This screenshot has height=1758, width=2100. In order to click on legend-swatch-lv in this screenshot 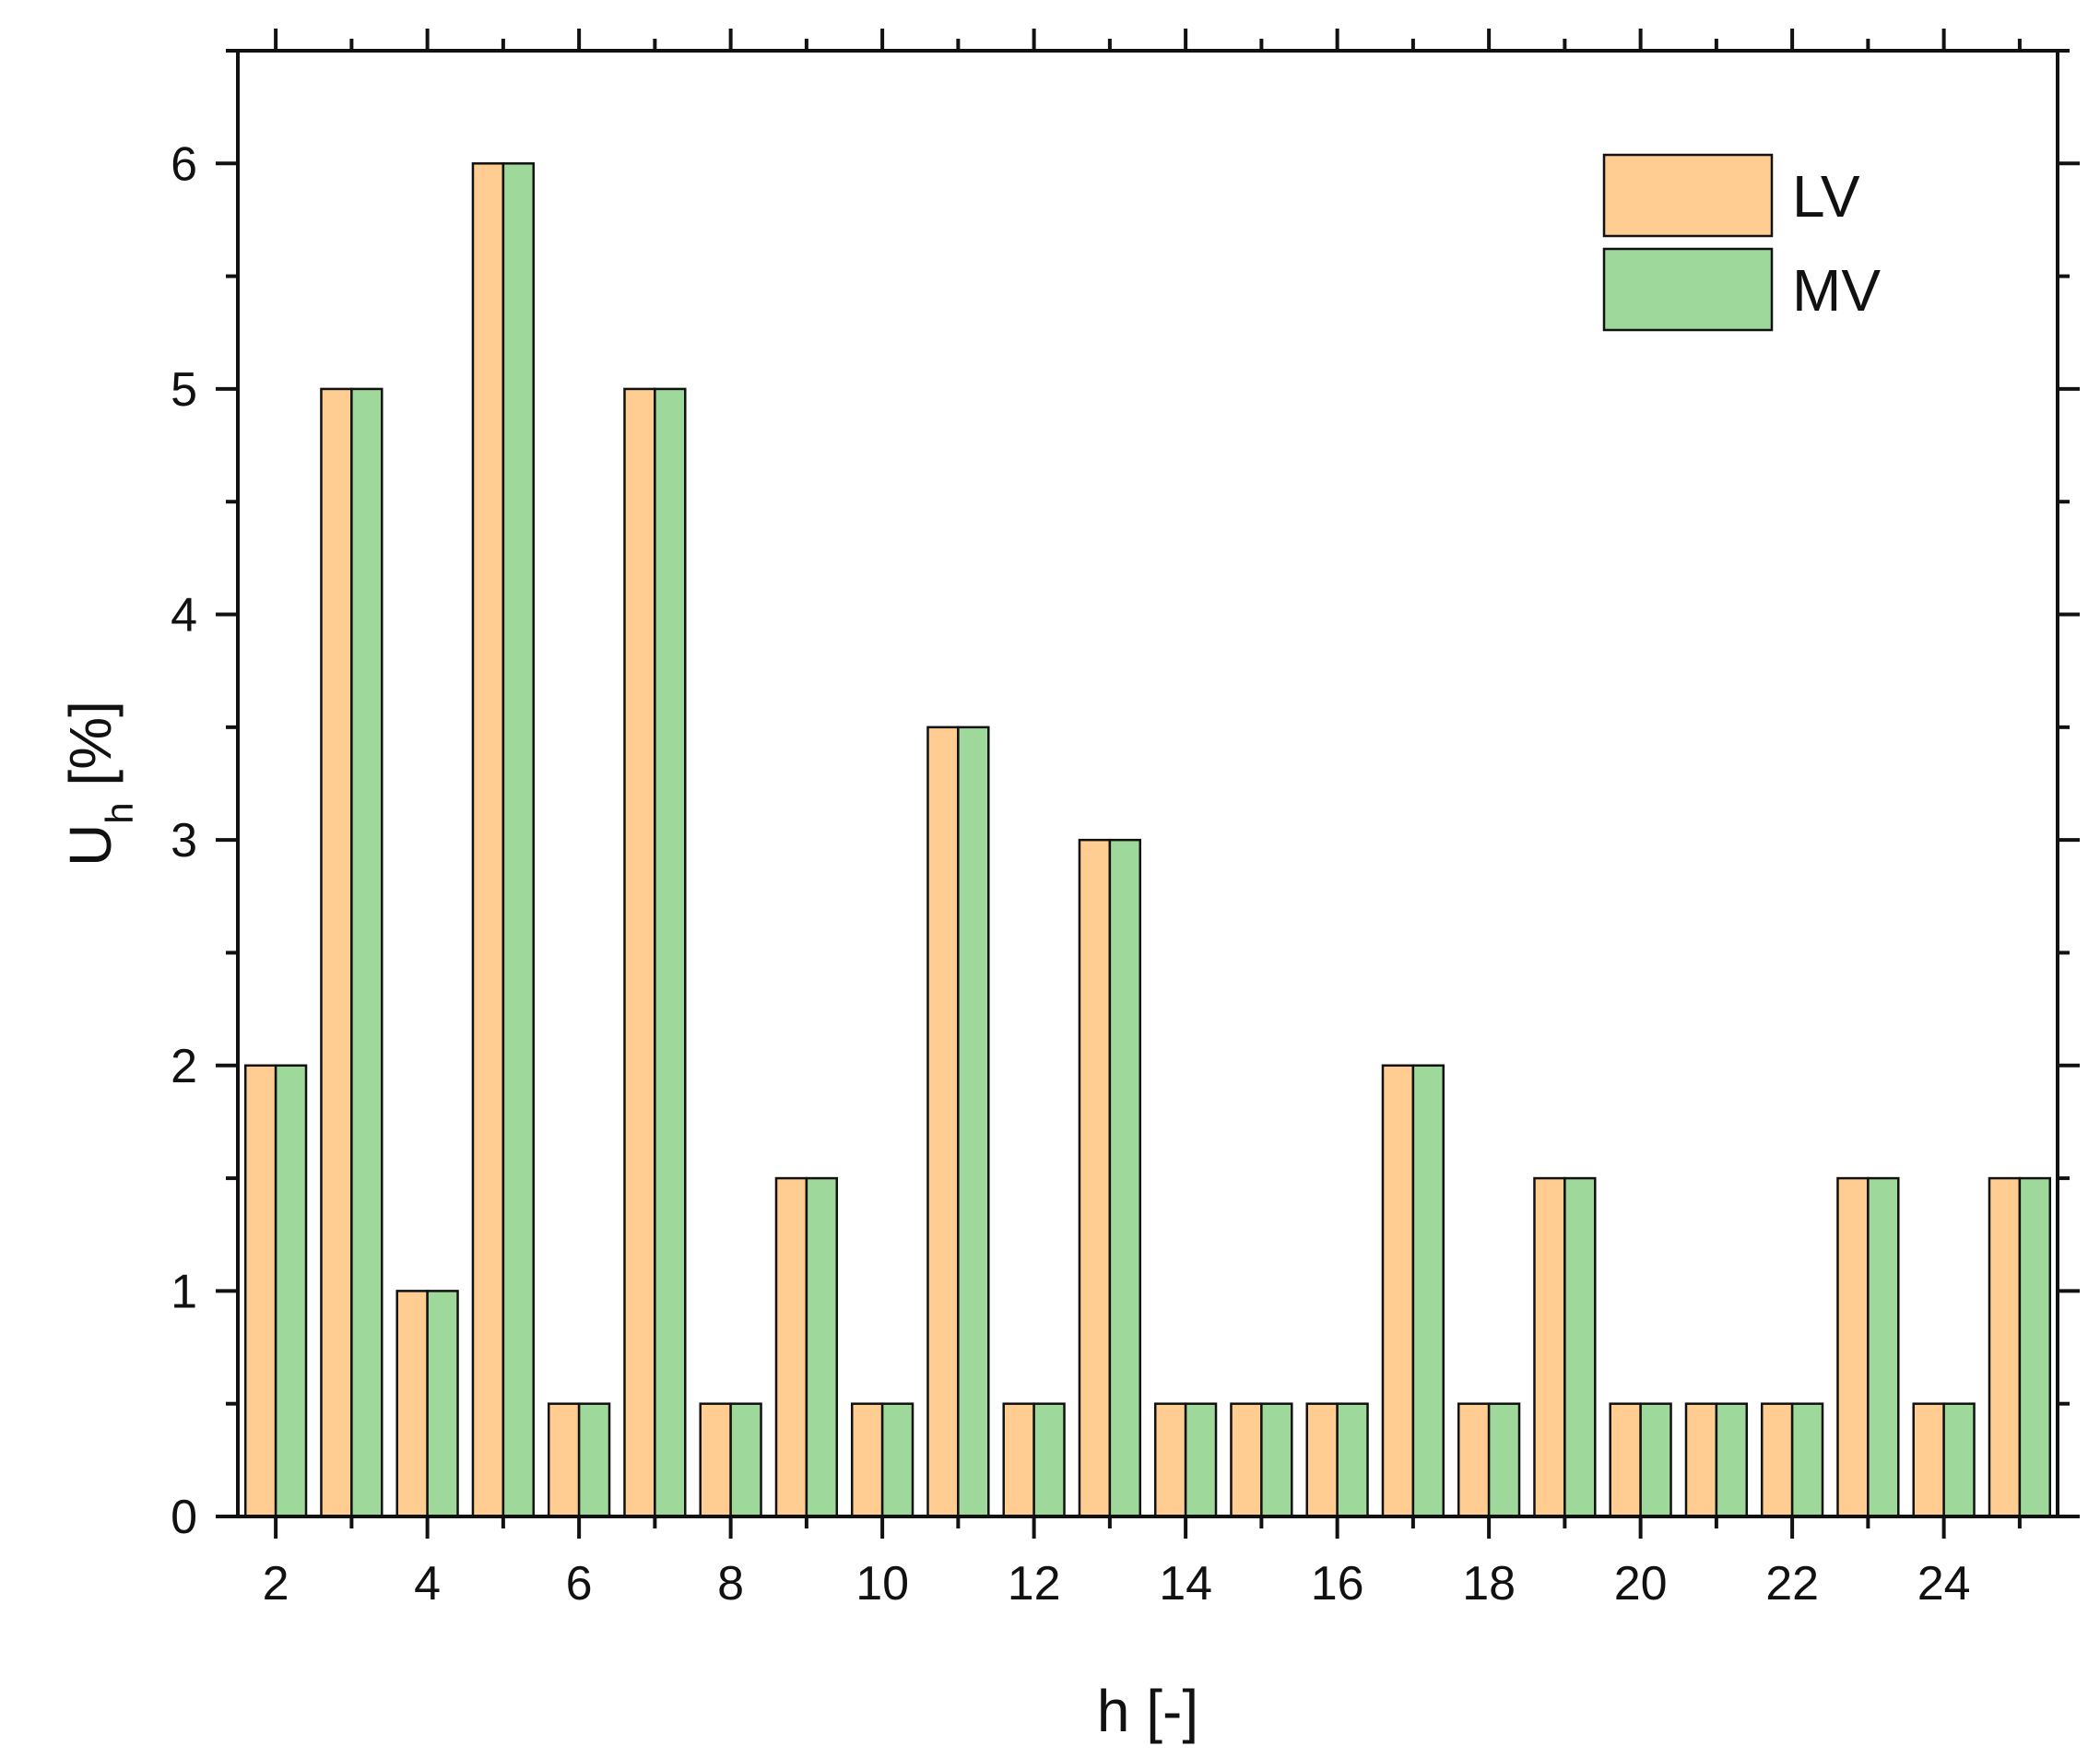, I will do `click(1688, 195)`.